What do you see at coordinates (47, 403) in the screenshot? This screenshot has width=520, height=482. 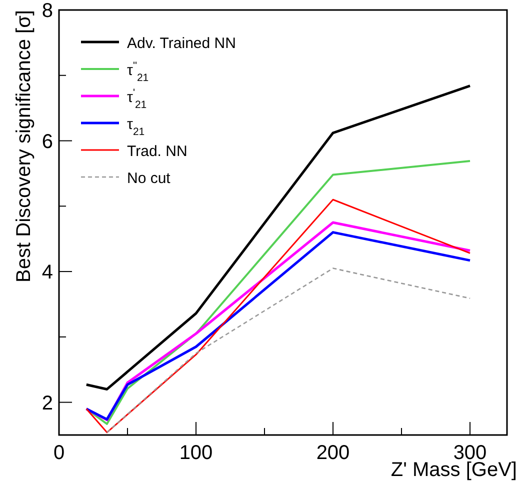 I see `y-tick-label: 2` at bounding box center [47, 403].